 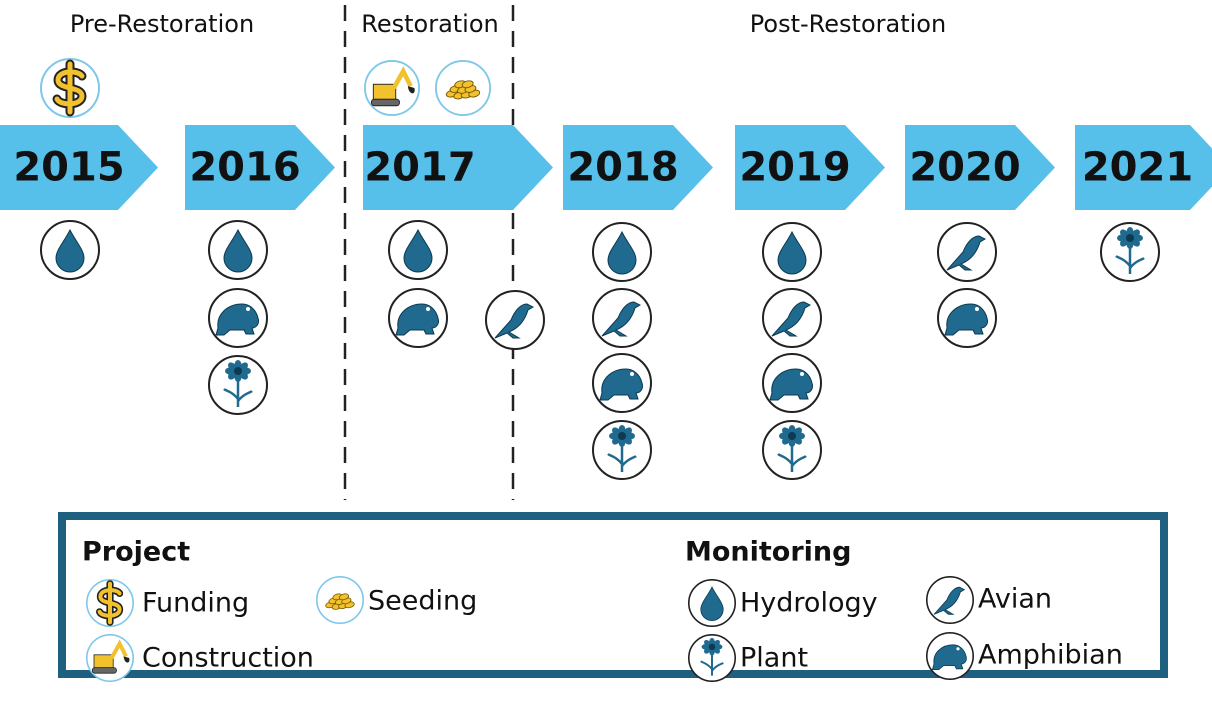 What do you see at coordinates (68, 168) in the screenshot?
I see `year-label: 2015` at bounding box center [68, 168].